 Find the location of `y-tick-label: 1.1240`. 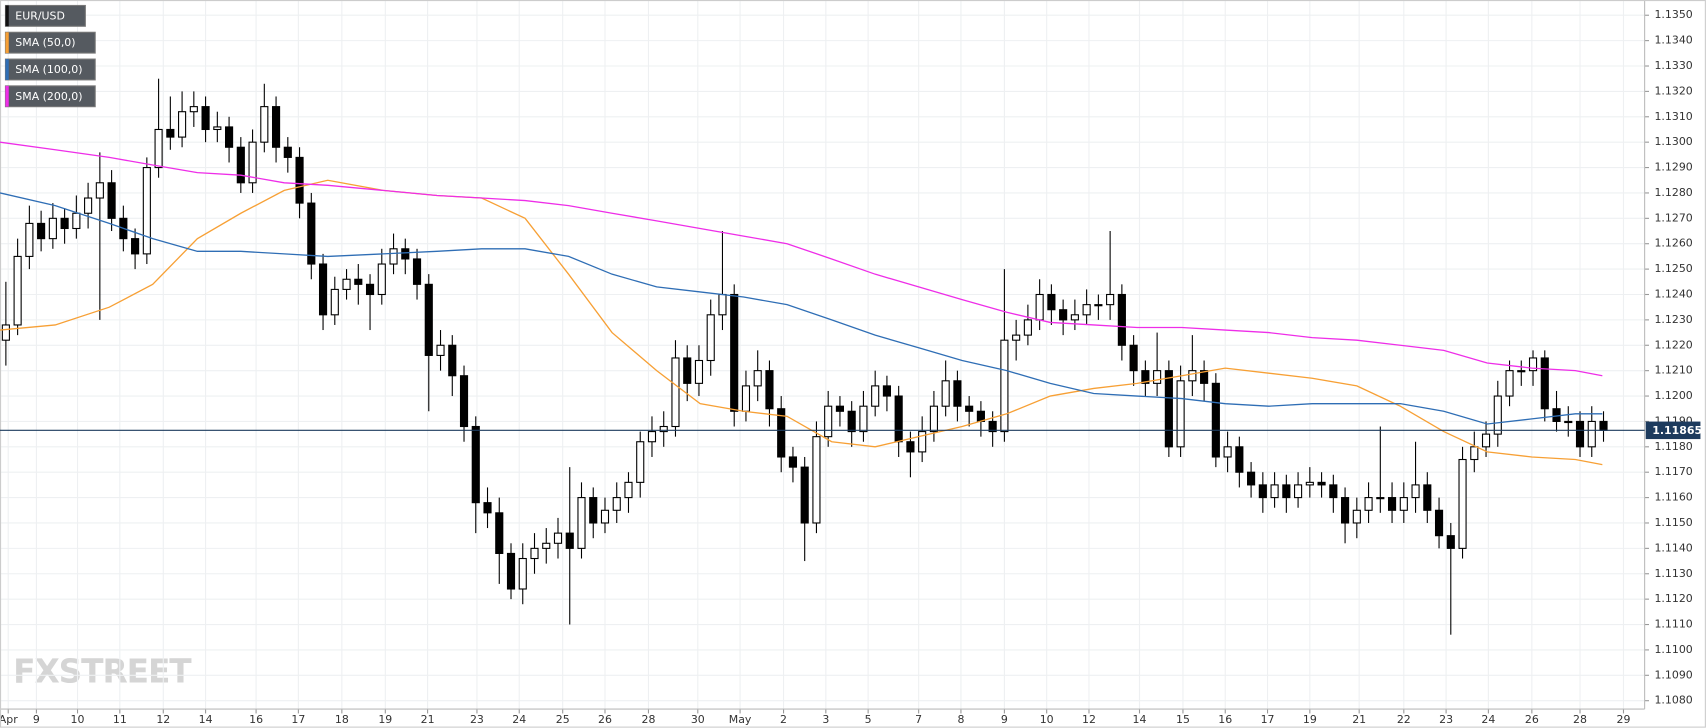

y-tick-label: 1.1240 is located at coordinates (1673, 293).